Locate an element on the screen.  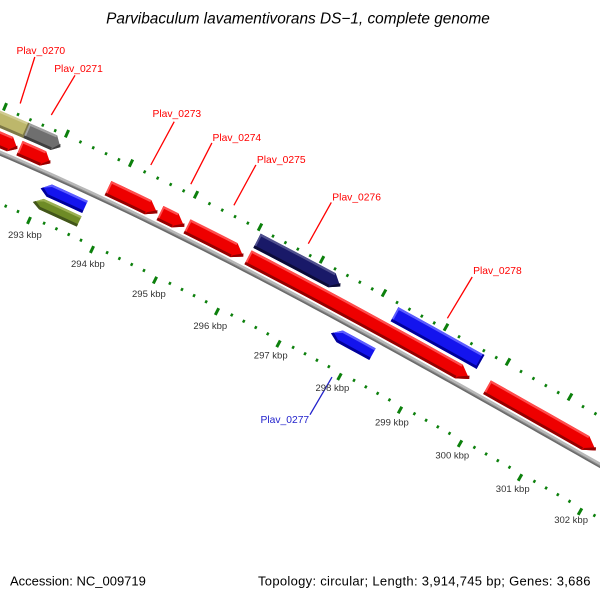
svg-text: Plav_0278 is located at coordinates (497, 271).